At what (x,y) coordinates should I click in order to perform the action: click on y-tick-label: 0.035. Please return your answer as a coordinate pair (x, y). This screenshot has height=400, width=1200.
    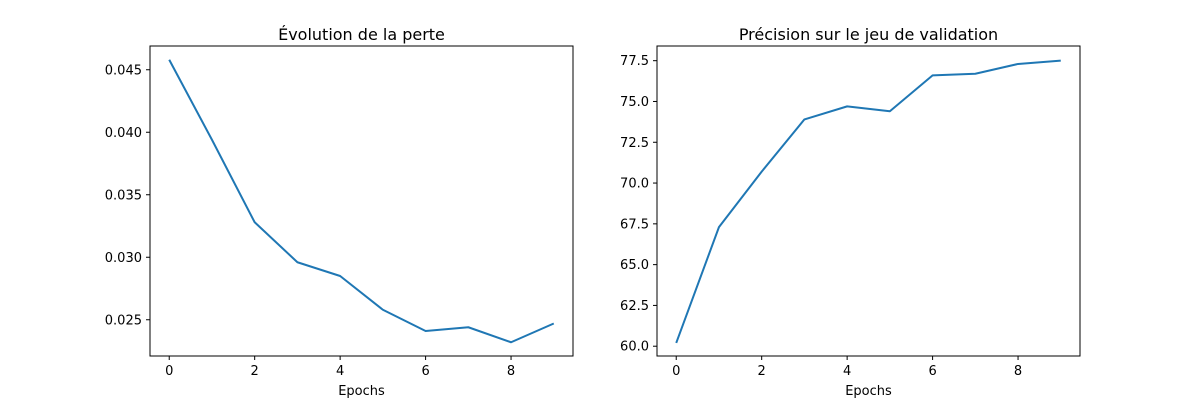
    Looking at the image, I should click on (123, 195).